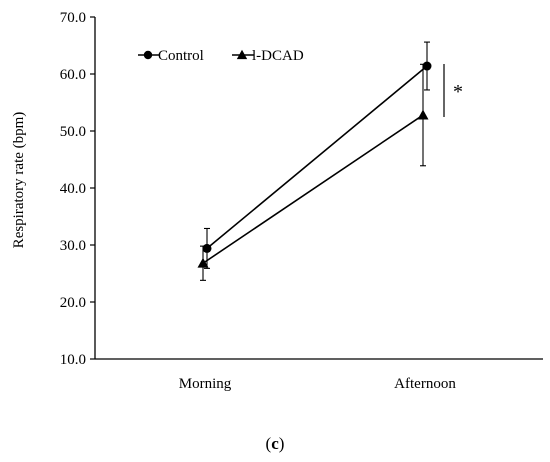 The width and height of the screenshot is (550, 462). What do you see at coordinates (73, 75) in the screenshot?
I see `y-tick-label: 60.0` at bounding box center [73, 75].